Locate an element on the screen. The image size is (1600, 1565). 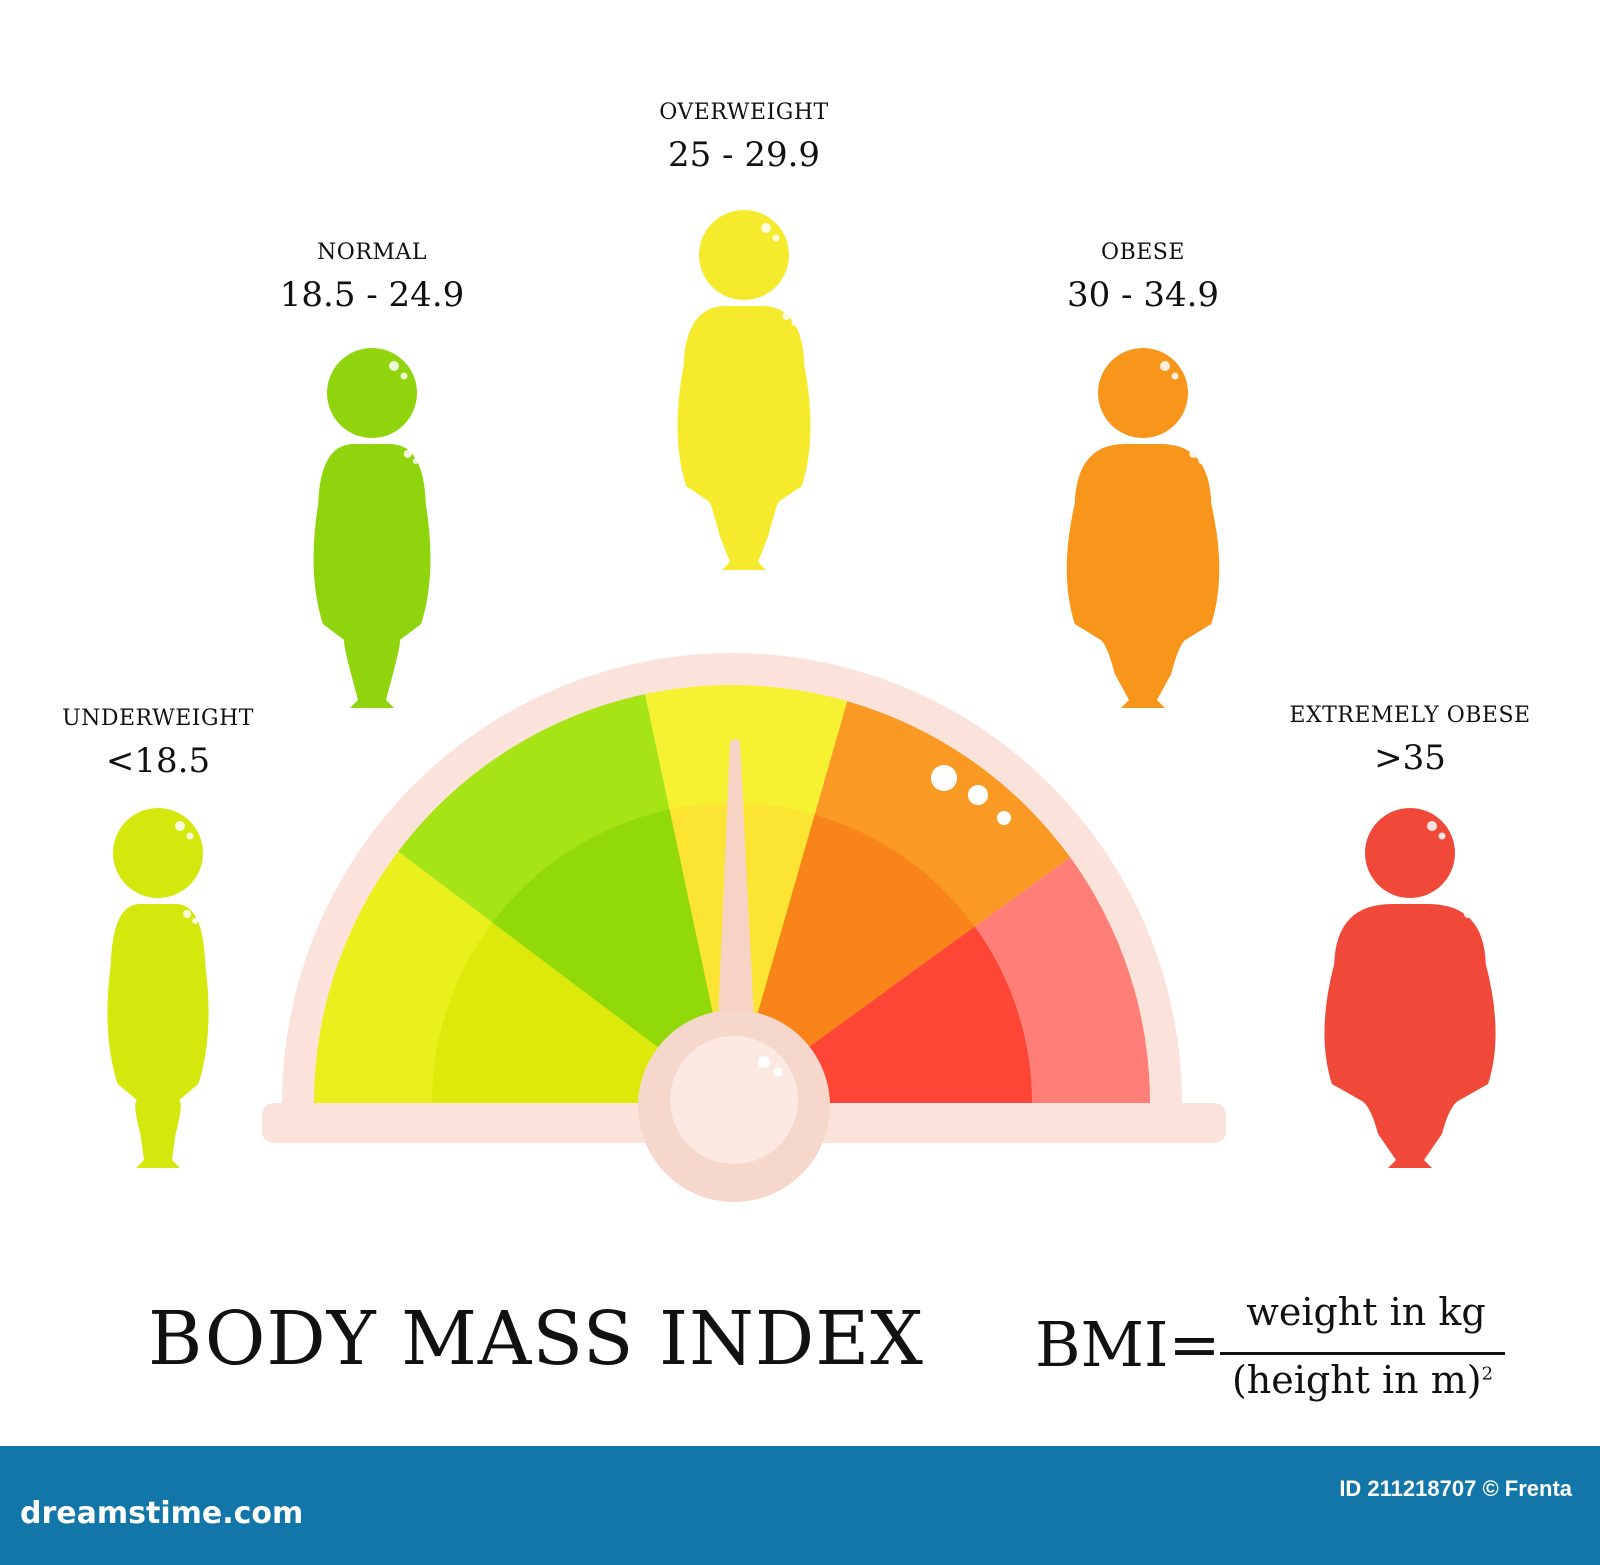
footer-image-id: ID 211218707 © Frenta is located at coordinates (1455, 1488).